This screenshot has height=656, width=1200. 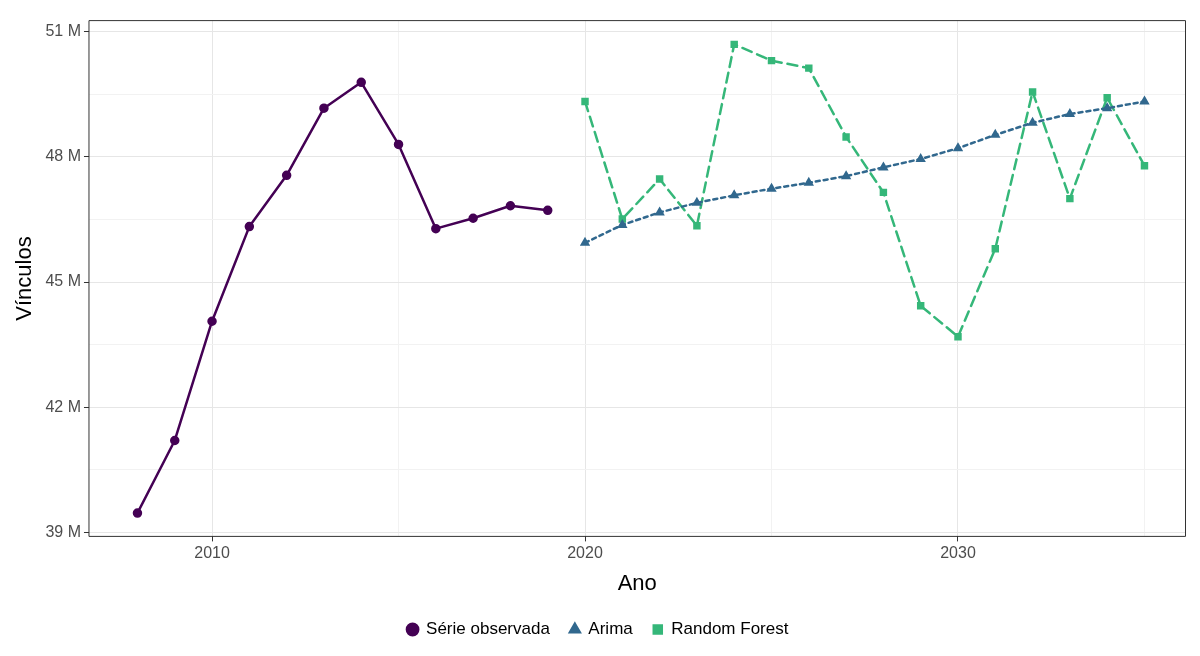 What do you see at coordinates (730, 629) in the screenshot?
I see `legend-label: Random Forest` at bounding box center [730, 629].